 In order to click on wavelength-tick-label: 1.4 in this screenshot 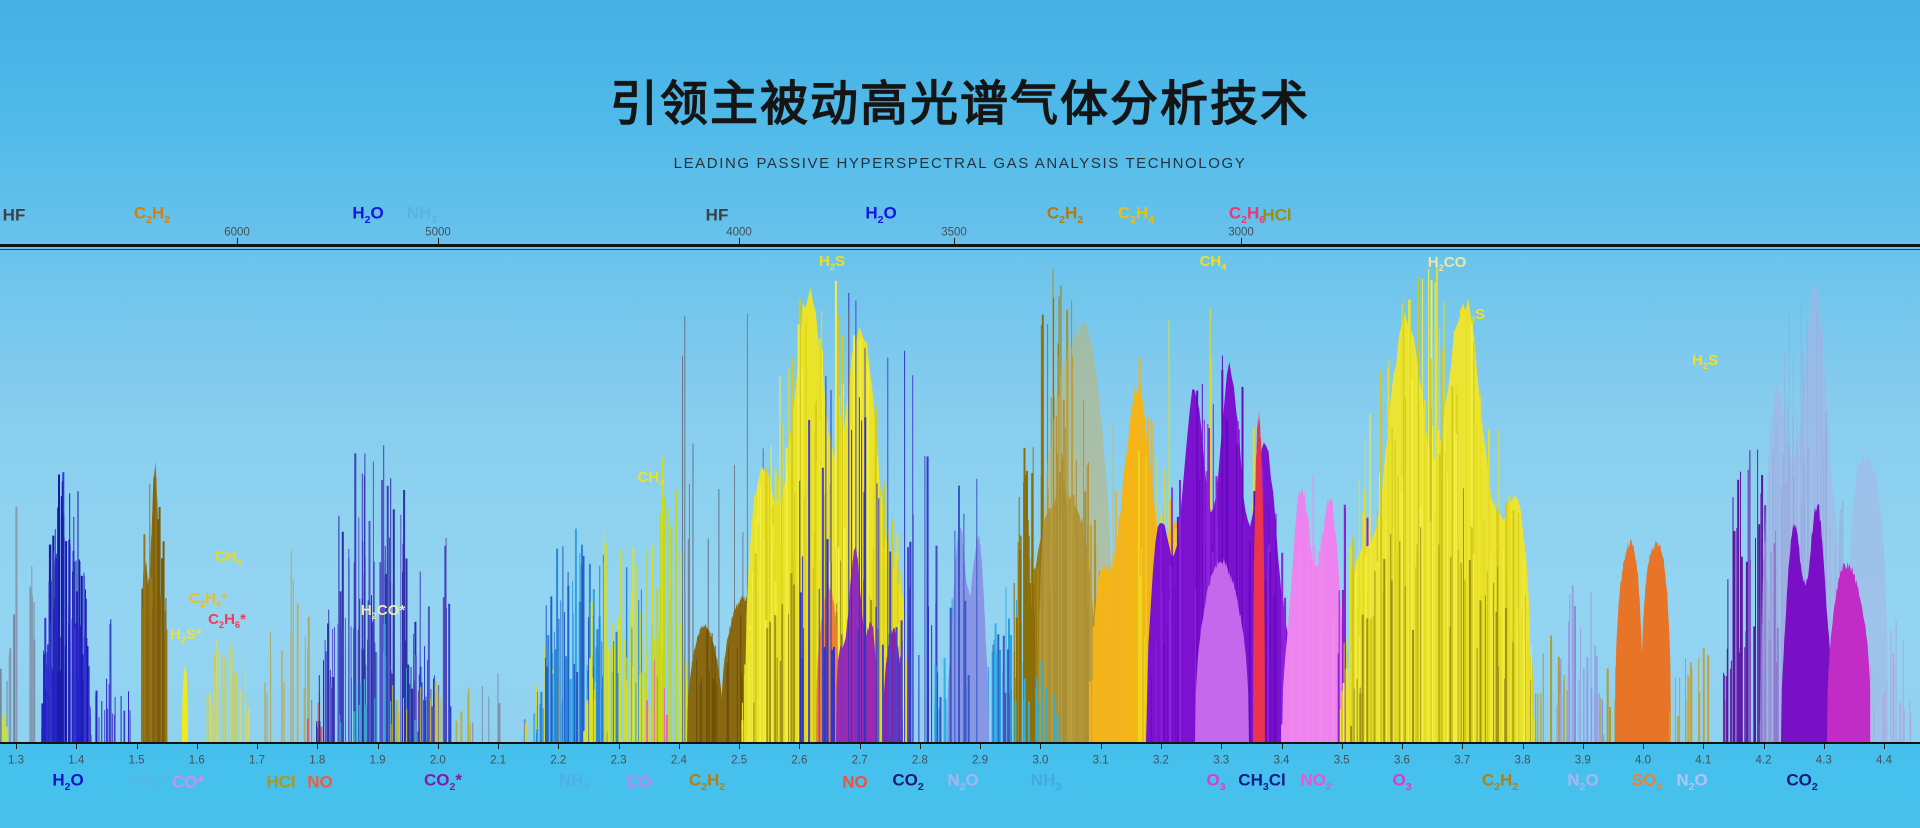, I will do `click(76, 760)`.